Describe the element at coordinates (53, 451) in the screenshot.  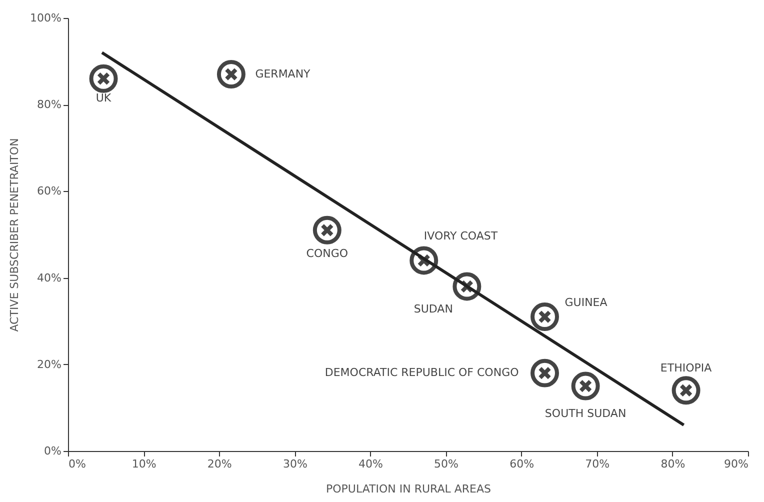
I see `y-tick-label: 0%` at that location.